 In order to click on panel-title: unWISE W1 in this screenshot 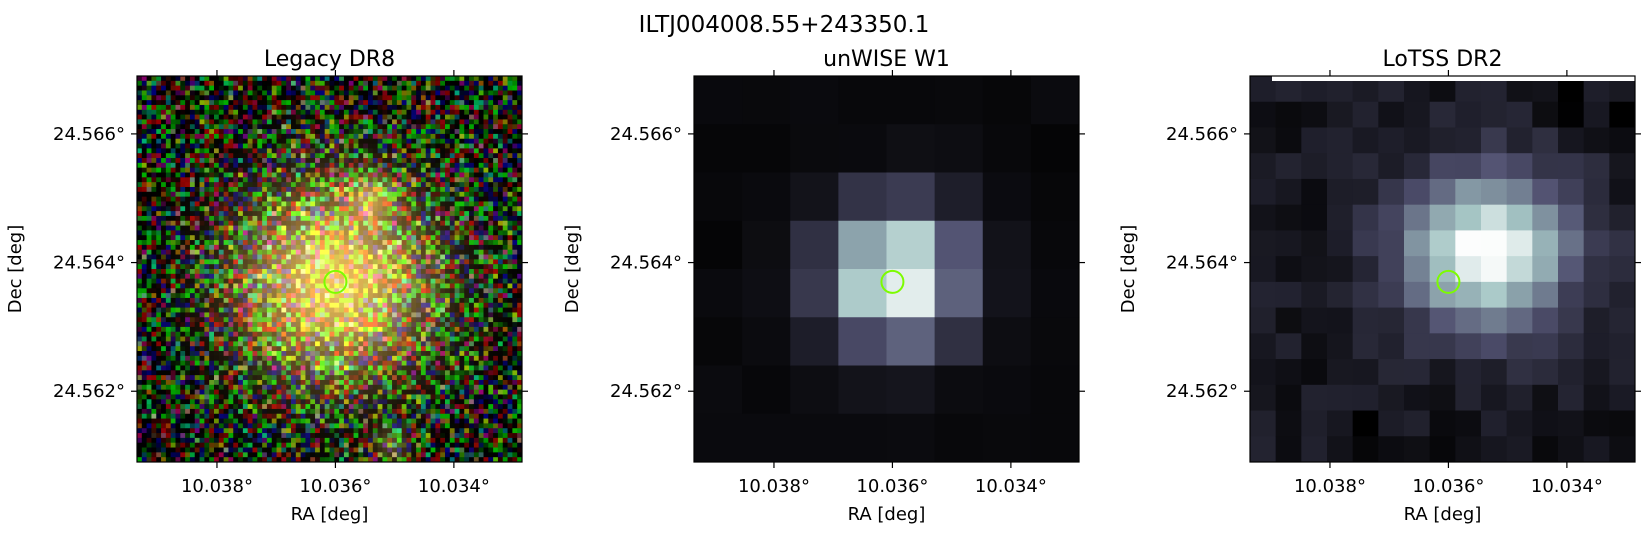, I will do `click(886, 59)`.